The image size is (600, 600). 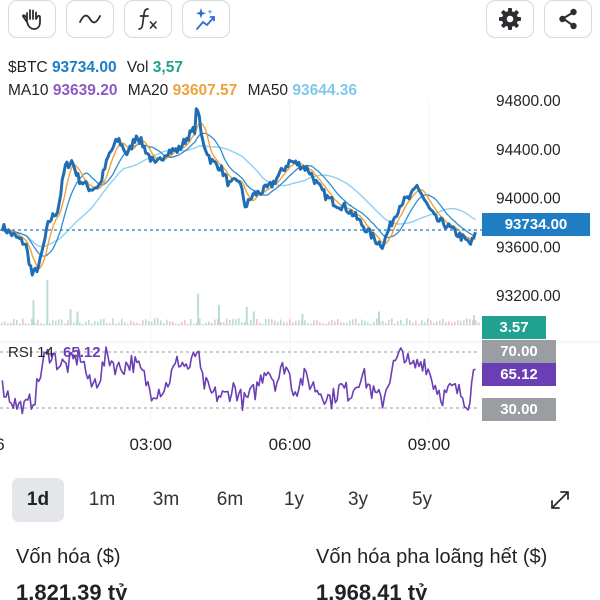 What do you see at coordinates (519, 374) in the screenshot?
I see `rsi-value-badge: 65.12` at bounding box center [519, 374].